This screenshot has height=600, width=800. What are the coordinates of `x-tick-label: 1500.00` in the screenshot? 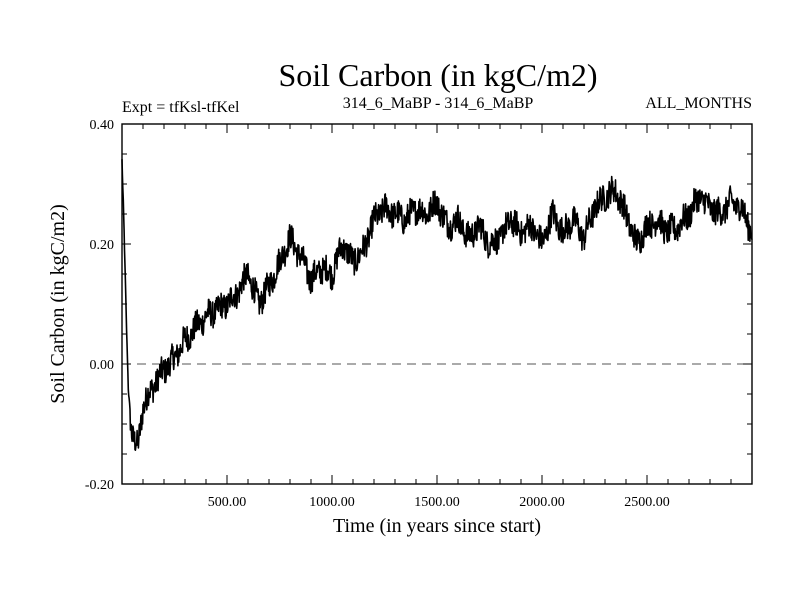 It's located at (437, 502).